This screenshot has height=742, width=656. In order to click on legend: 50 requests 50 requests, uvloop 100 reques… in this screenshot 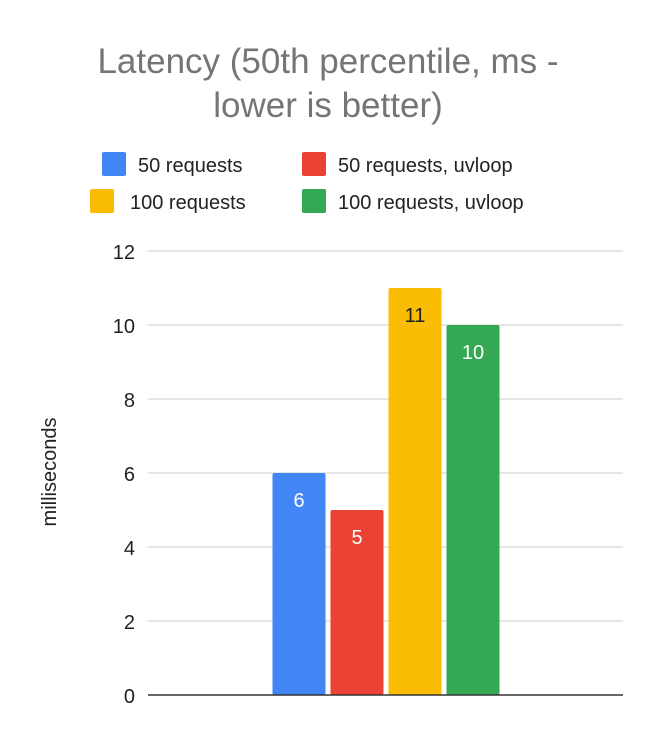, I will do `click(307, 183)`.